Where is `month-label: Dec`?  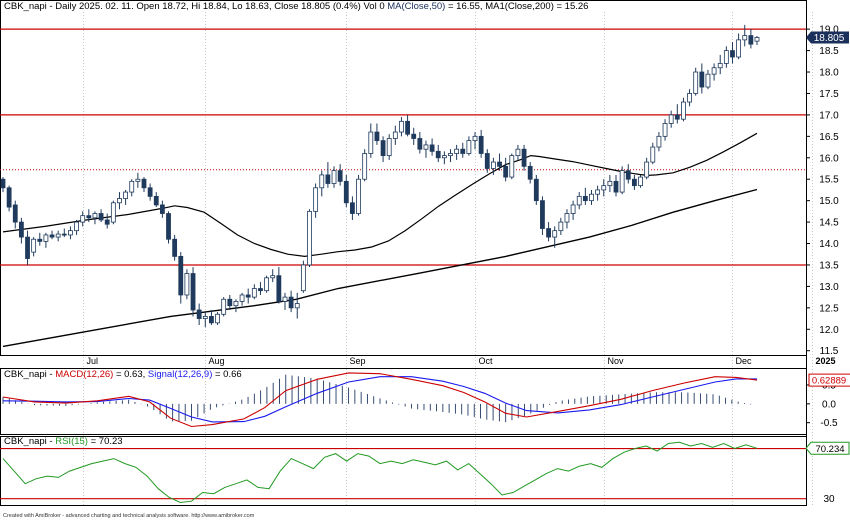 month-label: Dec is located at coordinates (744, 361).